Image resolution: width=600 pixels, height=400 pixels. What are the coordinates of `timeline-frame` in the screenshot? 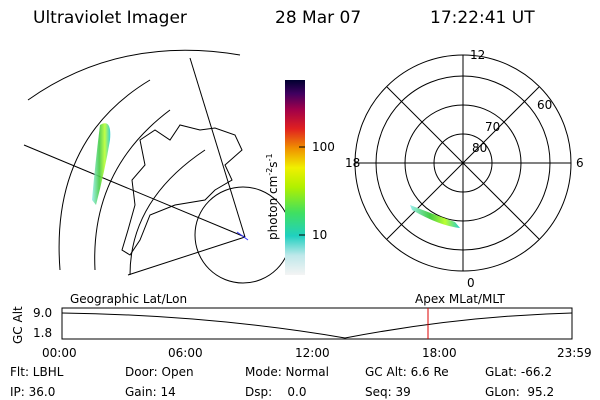 It's located at (317, 323).